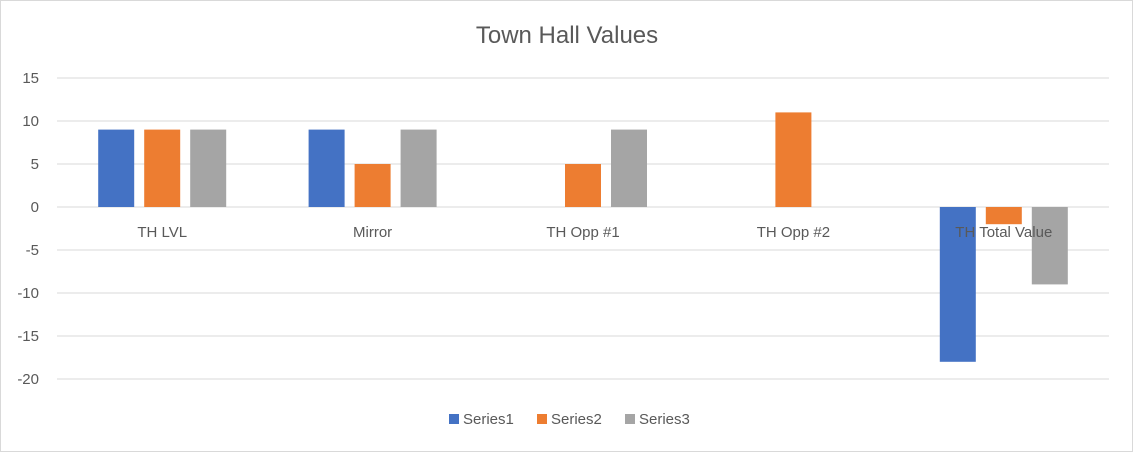 This screenshot has width=1133, height=452. What do you see at coordinates (576, 419) in the screenshot?
I see `legend-label: Series2` at bounding box center [576, 419].